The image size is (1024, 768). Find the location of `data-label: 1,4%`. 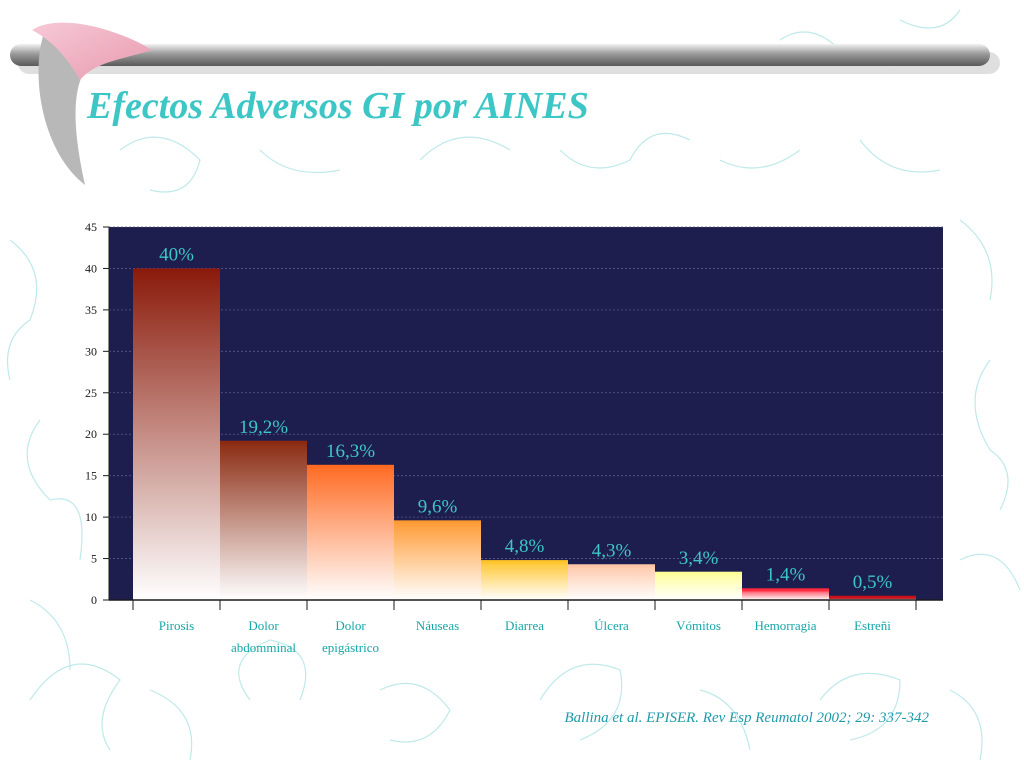

data-label: 1,4% is located at coordinates (786, 574).